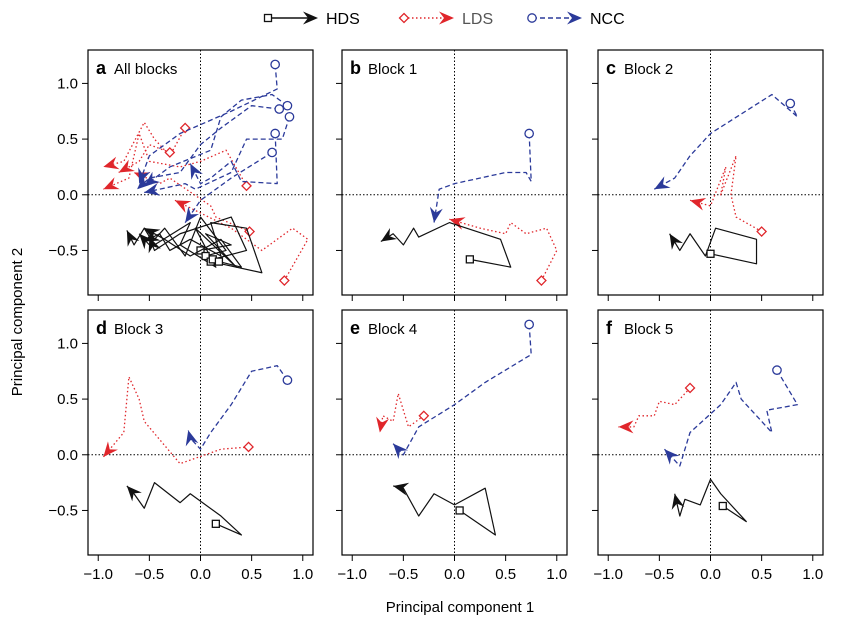 This screenshot has height=618, width=842. Describe the element at coordinates (460, 607) in the screenshot. I see `x-axis-title: Principal component 1` at that location.